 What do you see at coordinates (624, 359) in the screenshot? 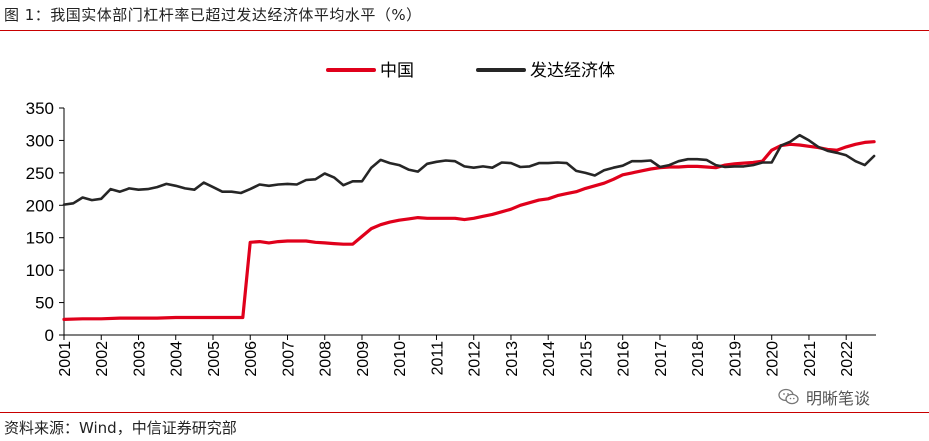
I see `x-tick-label: 2016` at bounding box center [624, 359].